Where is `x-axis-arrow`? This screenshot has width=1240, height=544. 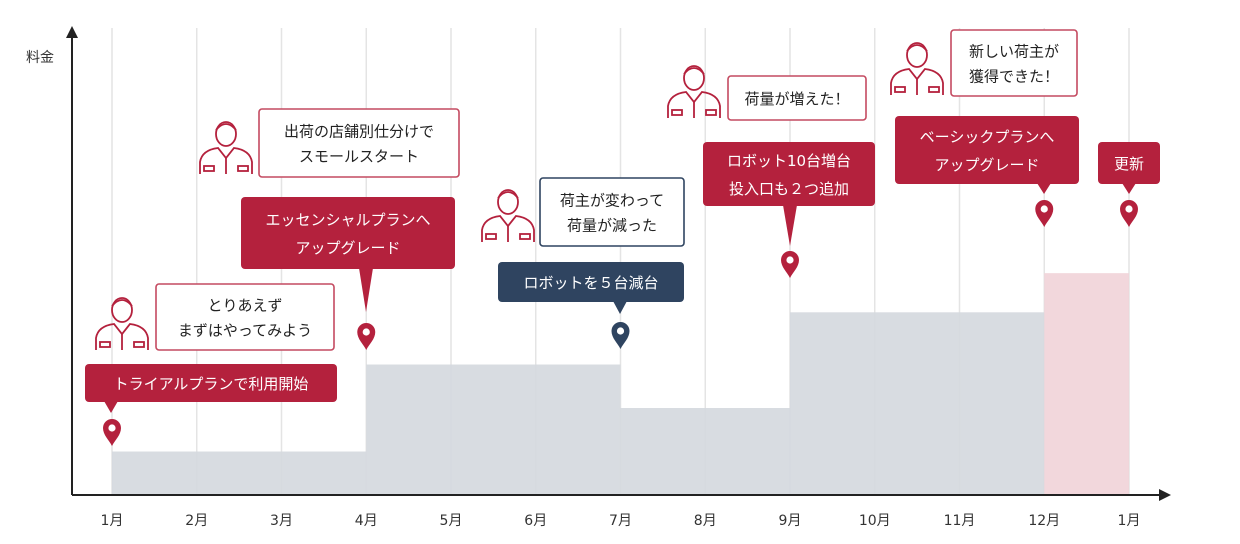
x-axis-arrow is located at coordinates (1165, 495).